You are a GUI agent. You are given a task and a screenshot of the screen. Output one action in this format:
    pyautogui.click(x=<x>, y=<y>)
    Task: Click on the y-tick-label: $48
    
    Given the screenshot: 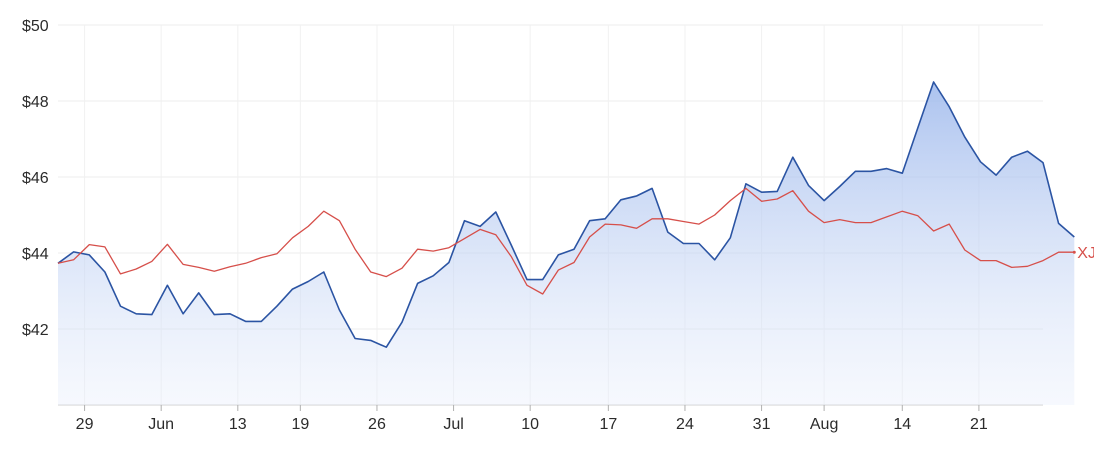 What is the action you would take?
    pyautogui.click(x=35, y=102)
    